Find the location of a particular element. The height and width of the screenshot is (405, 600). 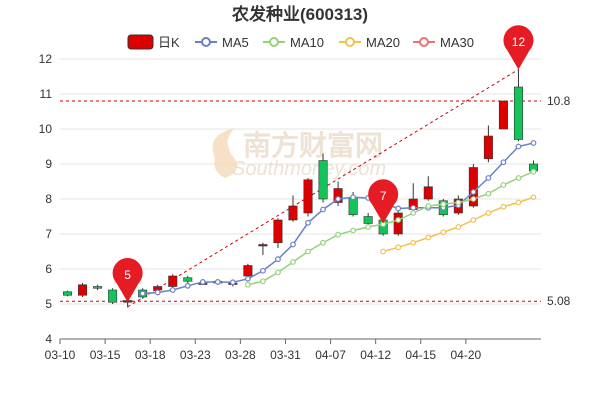

y-axis: 4 5 6 7 8 9 10 11 12 is located at coordinates (46, 199).